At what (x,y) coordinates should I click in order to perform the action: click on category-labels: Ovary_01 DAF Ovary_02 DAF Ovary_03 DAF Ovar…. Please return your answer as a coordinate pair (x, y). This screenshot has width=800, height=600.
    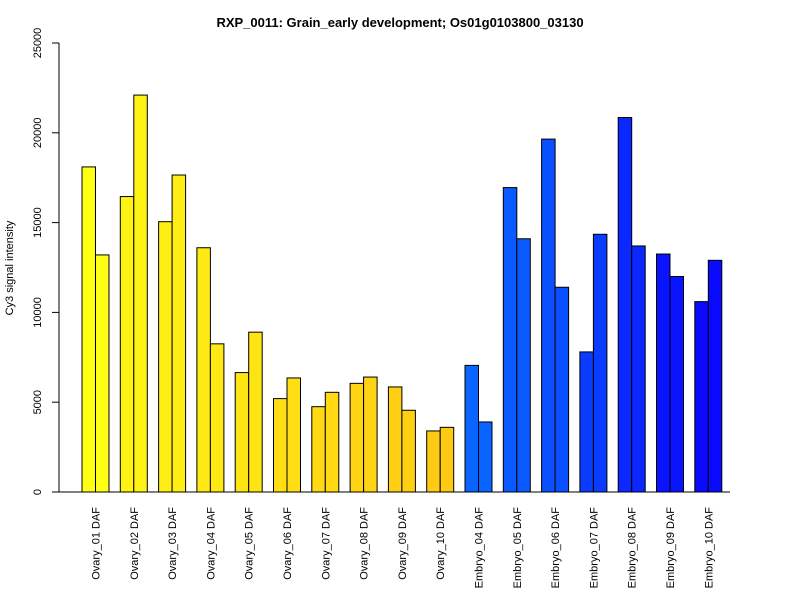
    Looking at the image, I should click on (403, 548).